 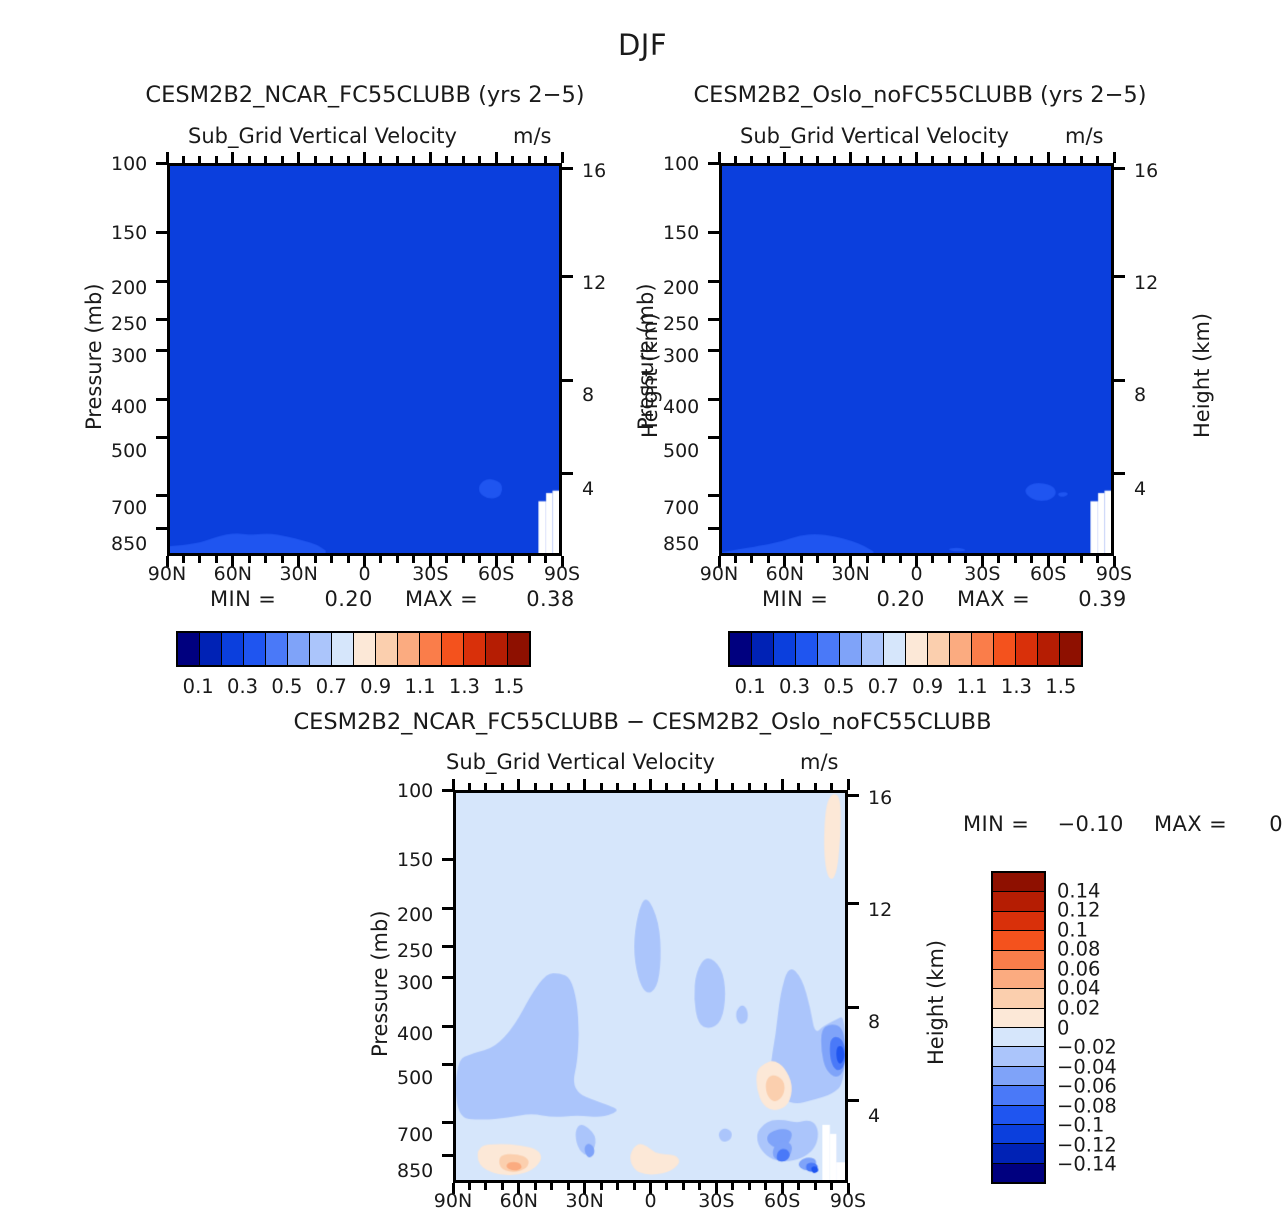 I want to click on colorbar-bottom-difference, so click(x=1018, y=1027).